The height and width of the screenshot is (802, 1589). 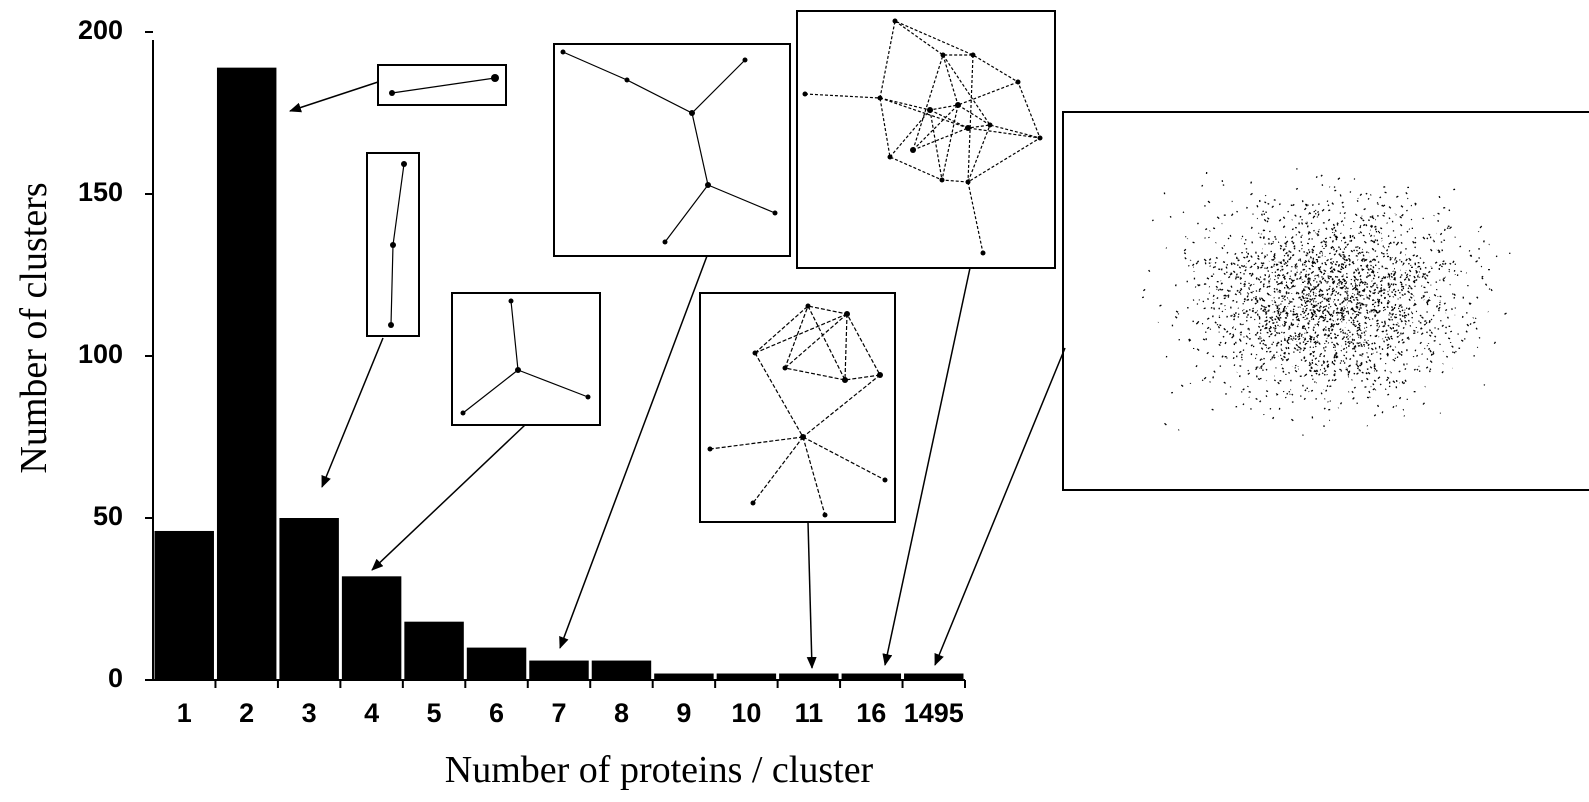 What do you see at coordinates (621, 713) in the screenshot?
I see `x-tick-label: 8` at bounding box center [621, 713].